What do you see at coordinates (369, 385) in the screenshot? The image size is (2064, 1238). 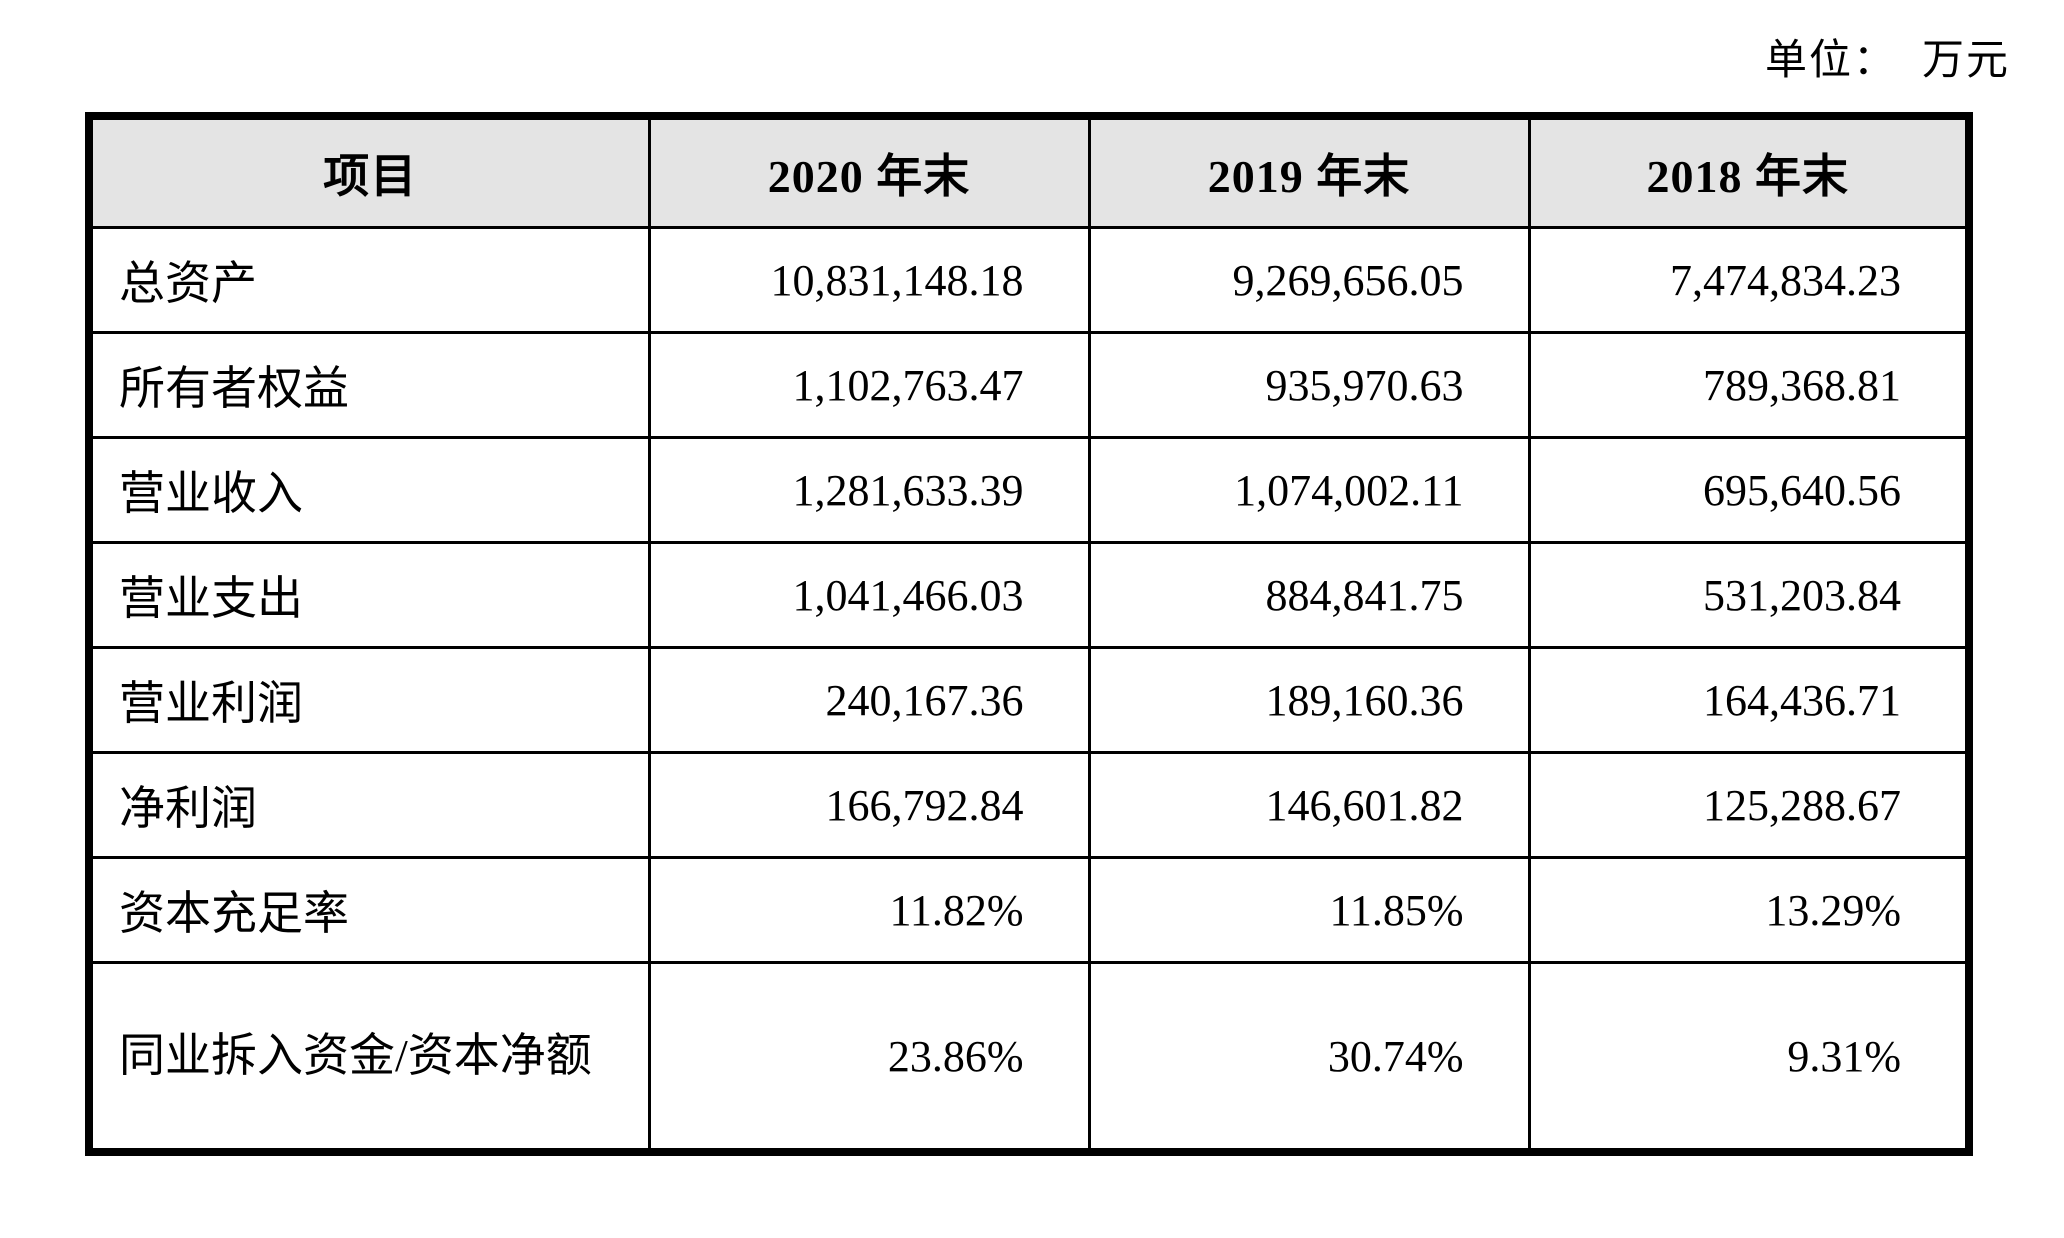 I see `row-label: 所有者权益` at bounding box center [369, 385].